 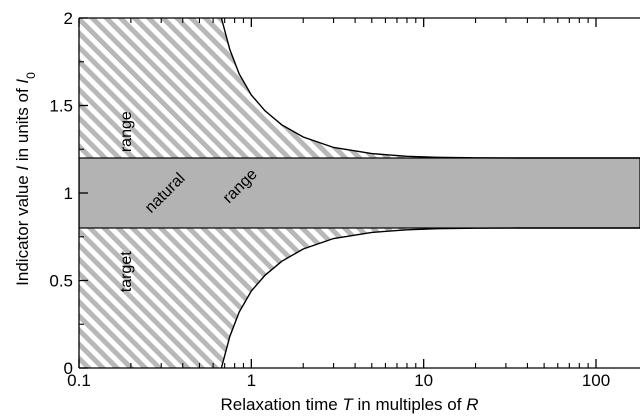 What do you see at coordinates (126, 271) in the screenshot?
I see `region-annotation: target` at bounding box center [126, 271].